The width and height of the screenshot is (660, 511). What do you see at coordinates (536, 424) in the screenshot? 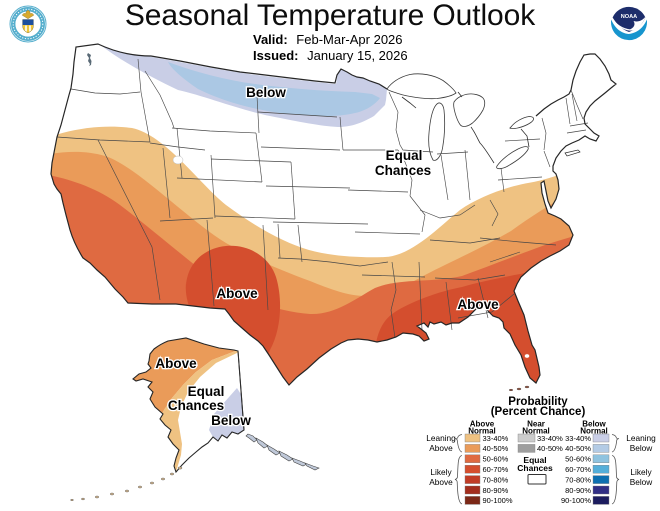
I see `svg-text: Near` at bounding box center [536, 424].